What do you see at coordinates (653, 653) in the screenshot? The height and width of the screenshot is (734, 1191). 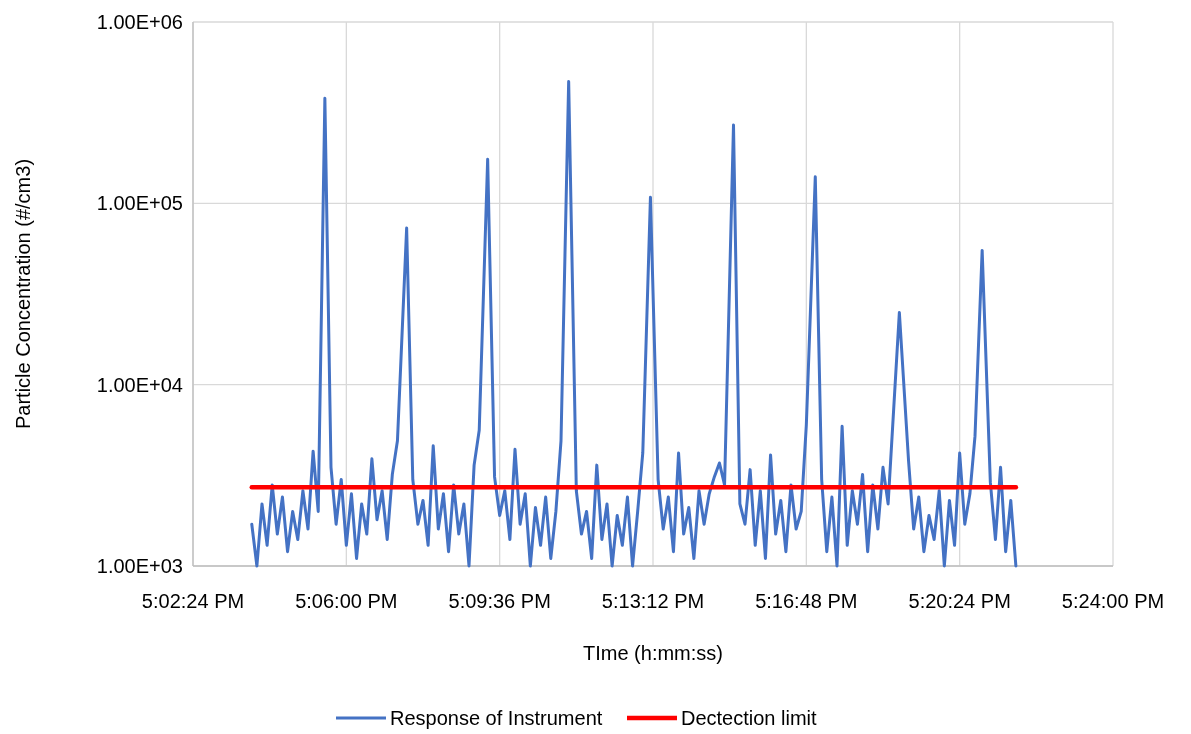 I see `x-axis-title: TIme (h:mm:ss)` at bounding box center [653, 653].